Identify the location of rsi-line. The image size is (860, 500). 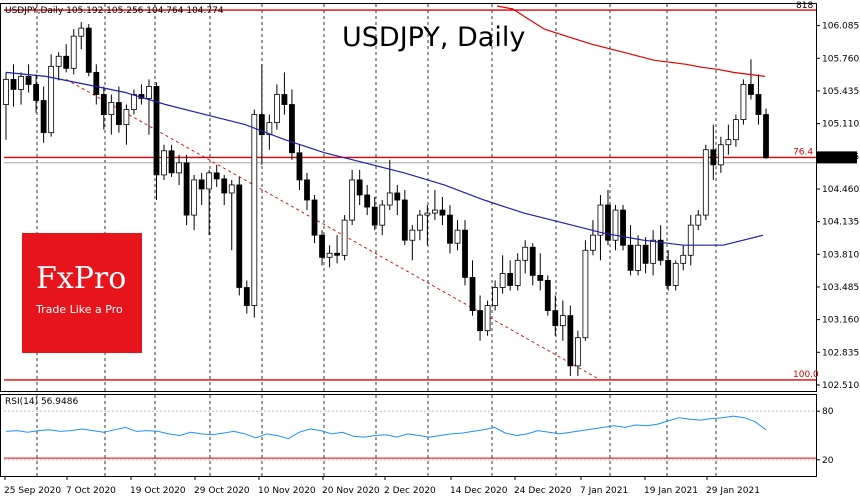
(386, 427).